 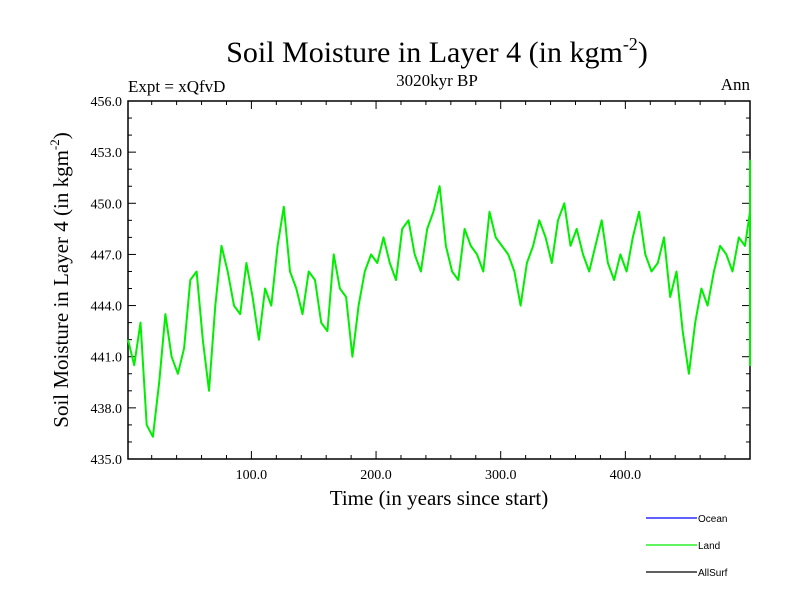 I want to click on y-tick-label: 456.0, so click(x=107, y=102).